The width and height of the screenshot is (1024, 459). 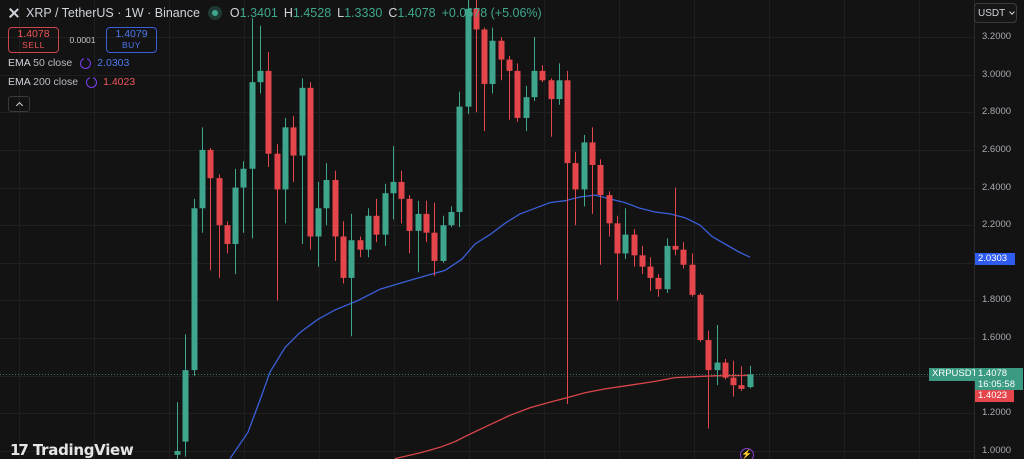 What do you see at coordinates (341, 13) in the screenshot?
I see `low-label: L` at bounding box center [341, 13].